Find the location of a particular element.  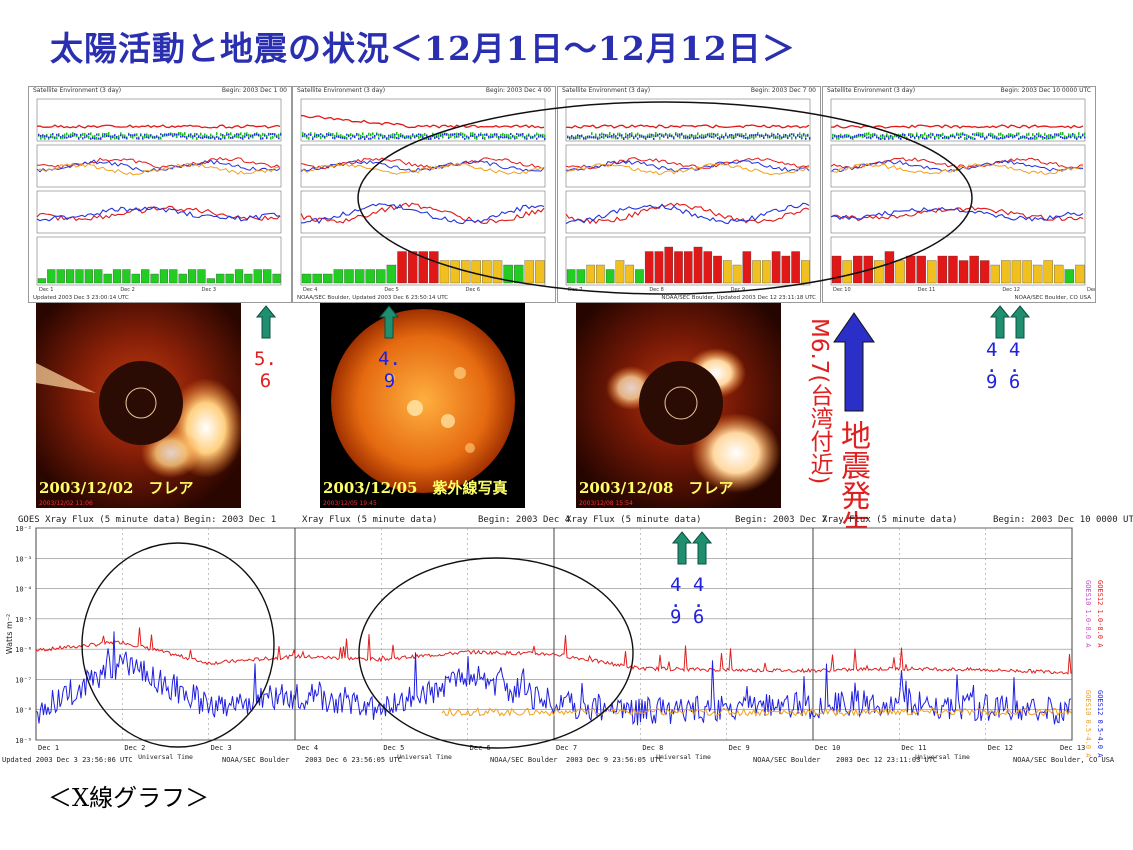

photo-timestamp: 2003/12/05 19:45 is located at coordinates (350, 503).